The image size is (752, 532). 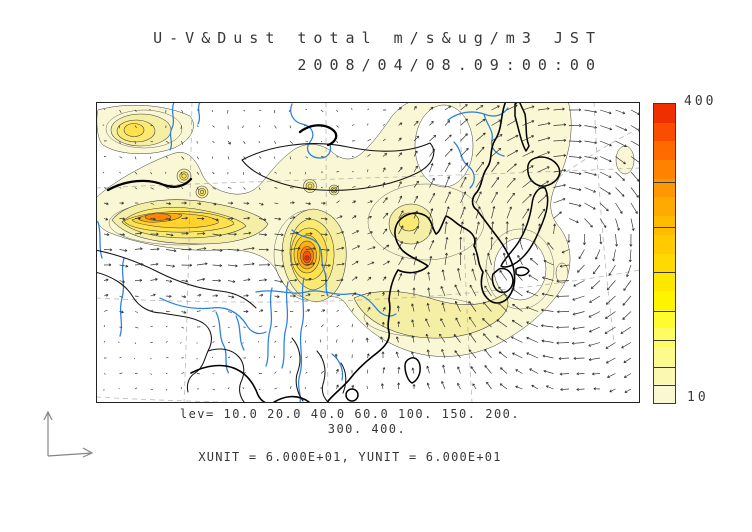 I want to click on vector-scale-axes-icon, so click(x=68, y=434).